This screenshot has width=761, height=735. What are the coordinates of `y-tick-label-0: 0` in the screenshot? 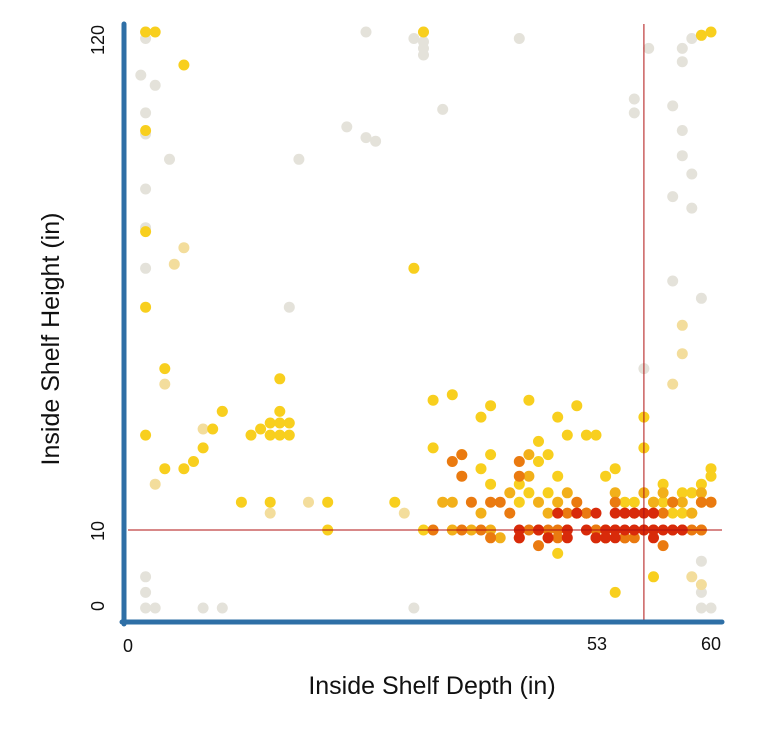 It's located at (98, 606).